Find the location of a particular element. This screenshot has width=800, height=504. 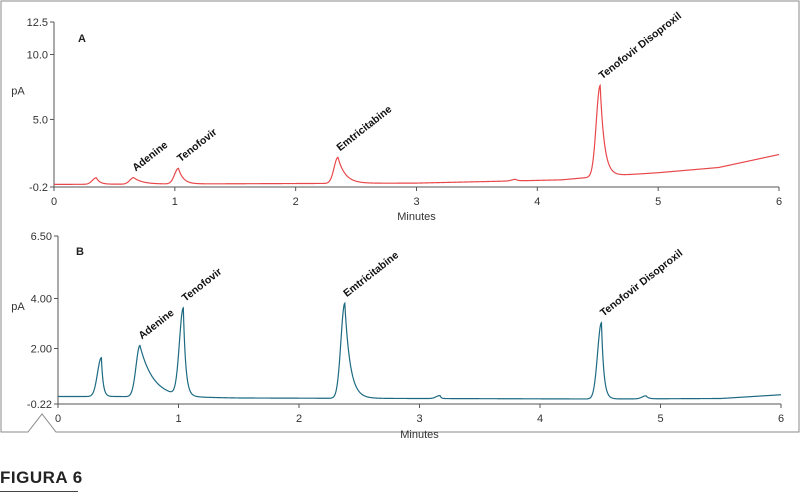

figure-caption: FIGURA 6 is located at coordinates (41, 477).